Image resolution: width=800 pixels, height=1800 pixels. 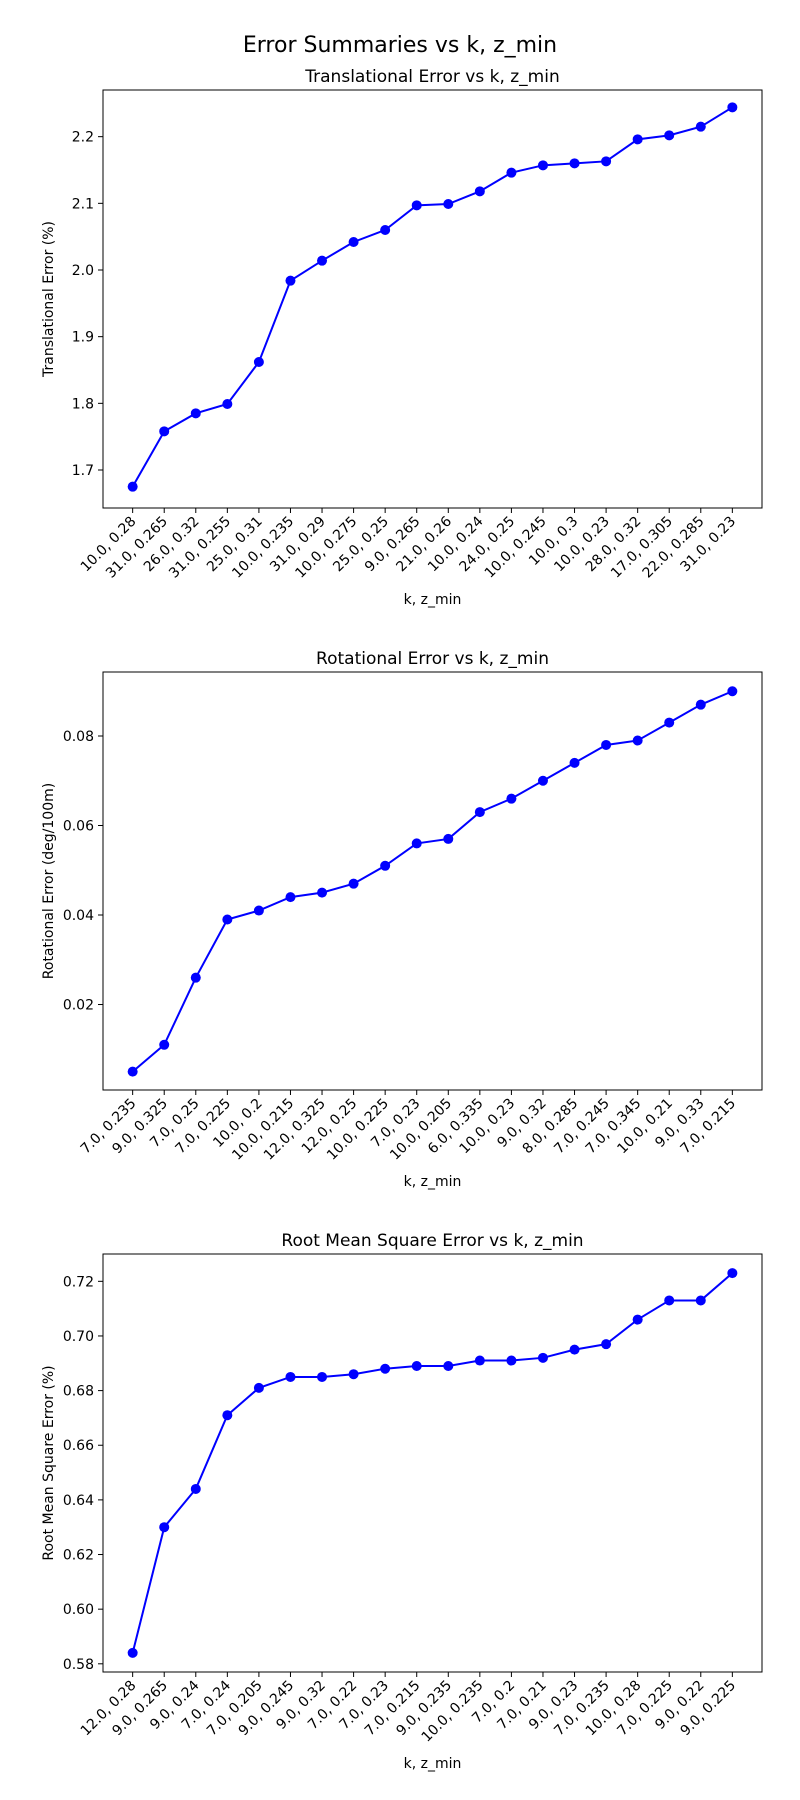 I want to click on y-tick-label: 1.8, so click(x=83, y=404).